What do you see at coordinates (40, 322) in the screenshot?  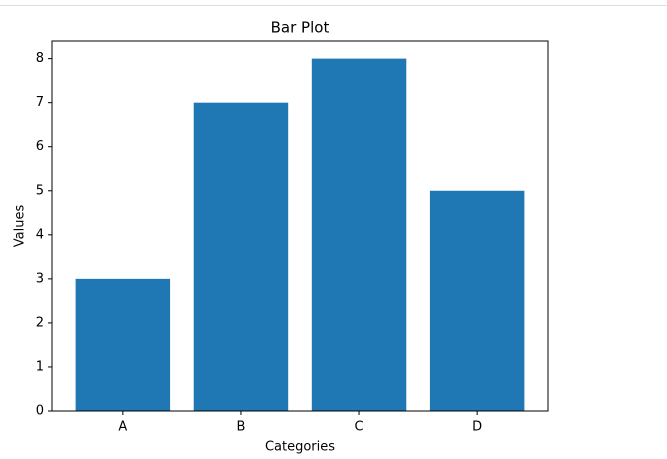 I see `y-tick-label: 2` at bounding box center [40, 322].